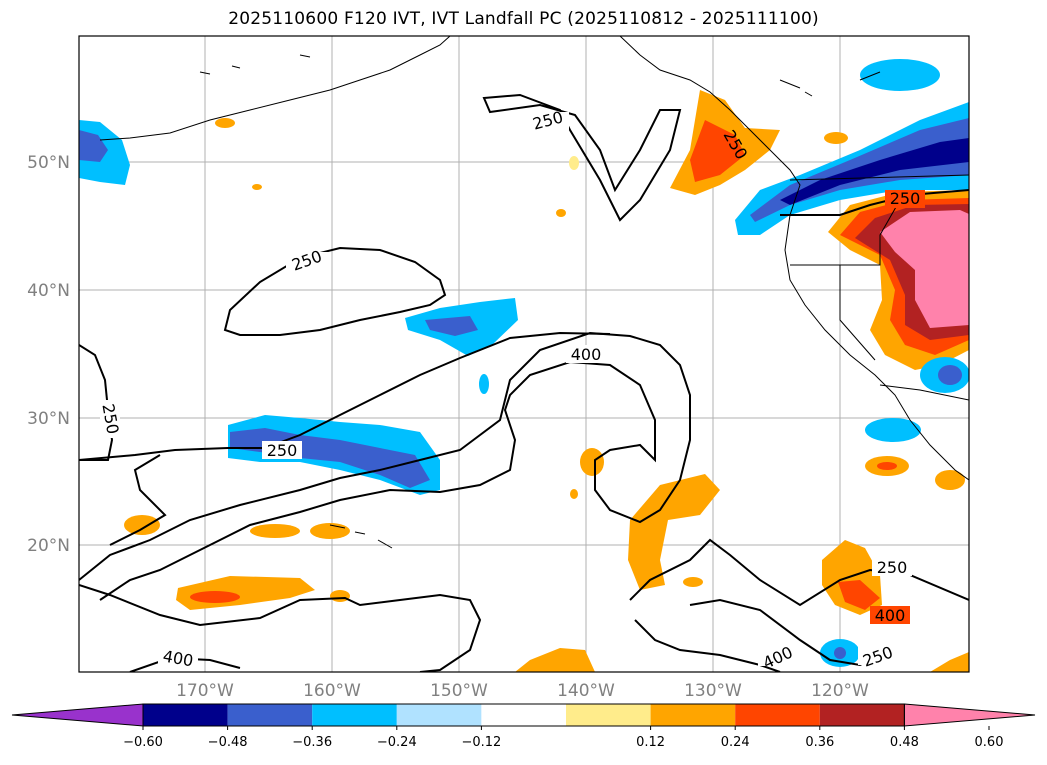 Image resolution: width=1047 pixels, height=765 pixels. Describe the element at coordinates (989, 742) in the screenshot. I see `colorbar-tick-label: 0.60` at that location.